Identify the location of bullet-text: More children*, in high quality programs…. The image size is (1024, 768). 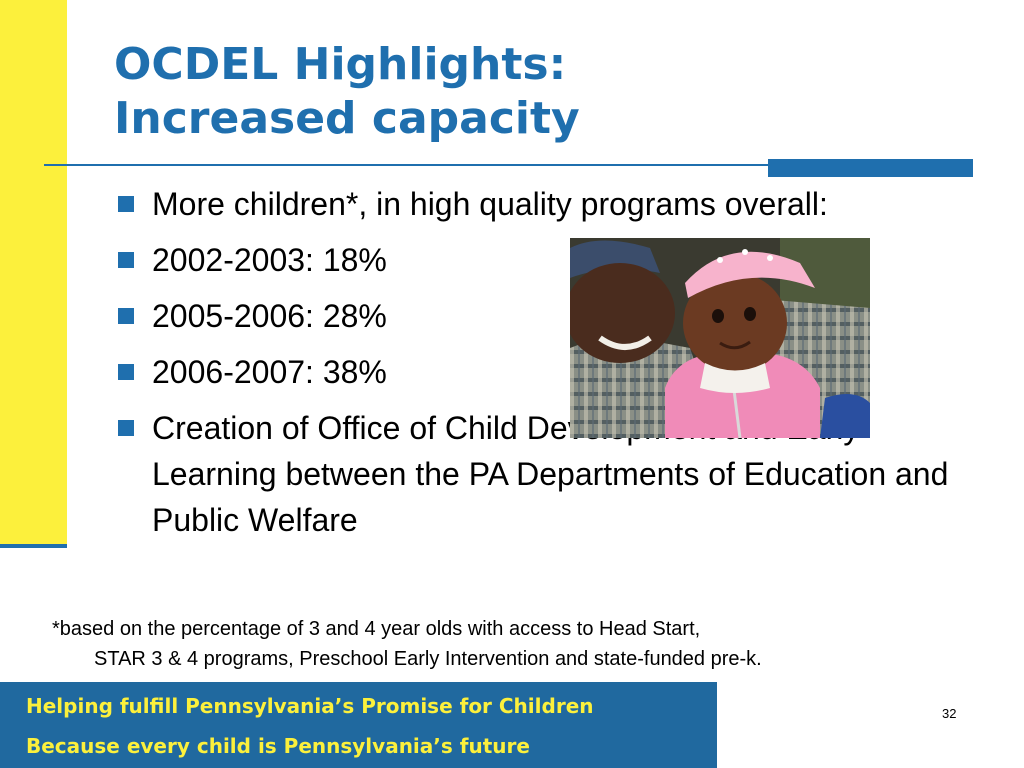
(490, 204).